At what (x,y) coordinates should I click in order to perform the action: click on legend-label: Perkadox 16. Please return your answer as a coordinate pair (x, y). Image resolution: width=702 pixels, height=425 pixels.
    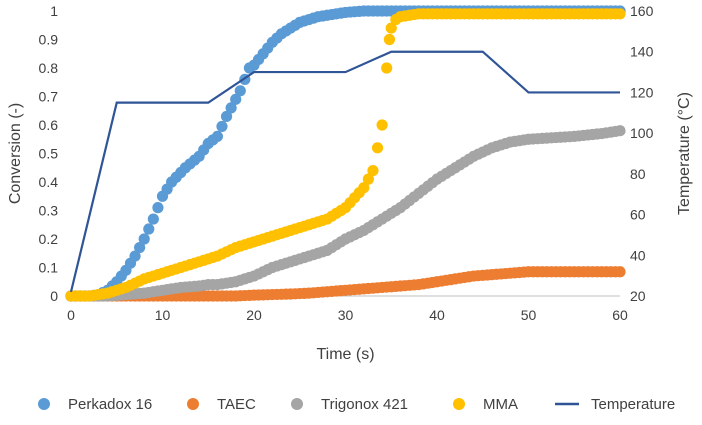
    Looking at the image, I should click on (110, 404).